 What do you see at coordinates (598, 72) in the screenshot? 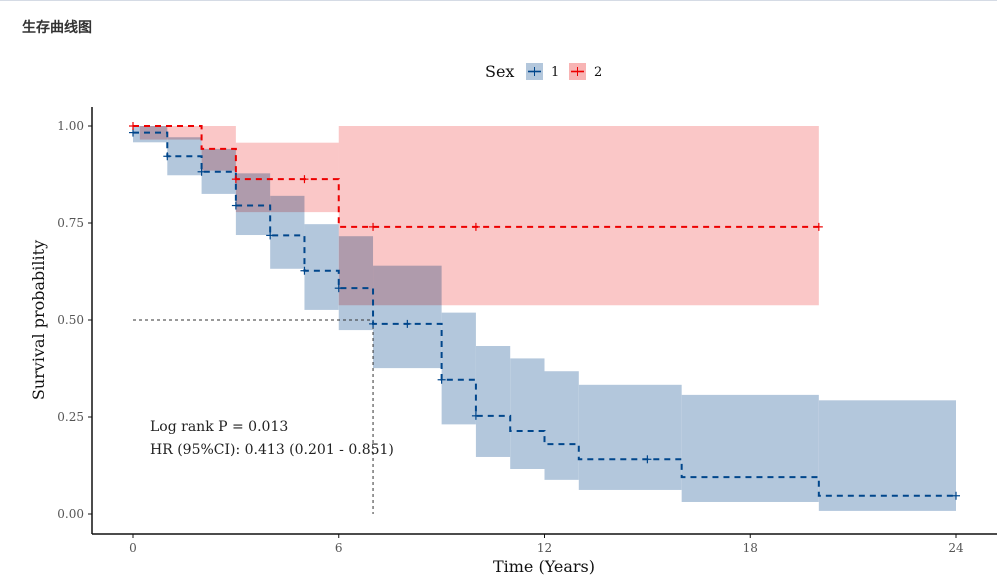
I see `legend-label-2: 2` at bounding box center [598, 72].